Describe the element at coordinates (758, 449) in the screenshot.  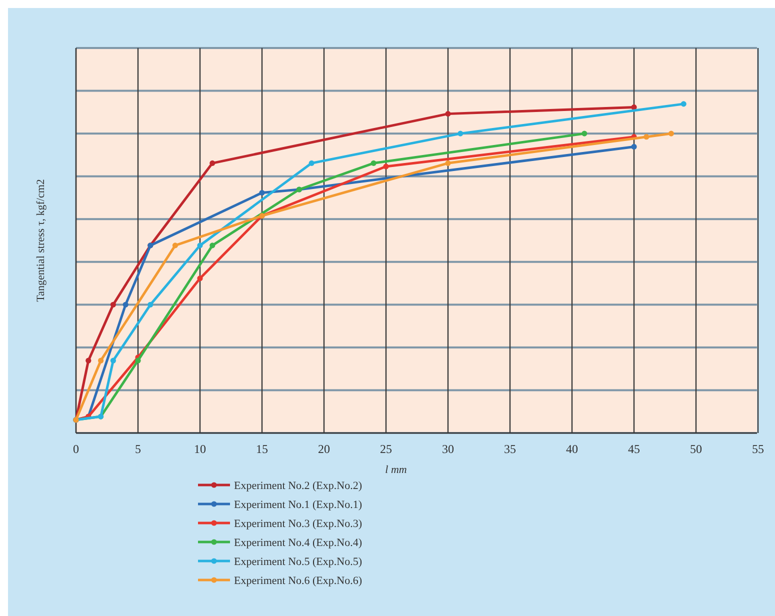
I see `x-tick-label: 55` at that location.